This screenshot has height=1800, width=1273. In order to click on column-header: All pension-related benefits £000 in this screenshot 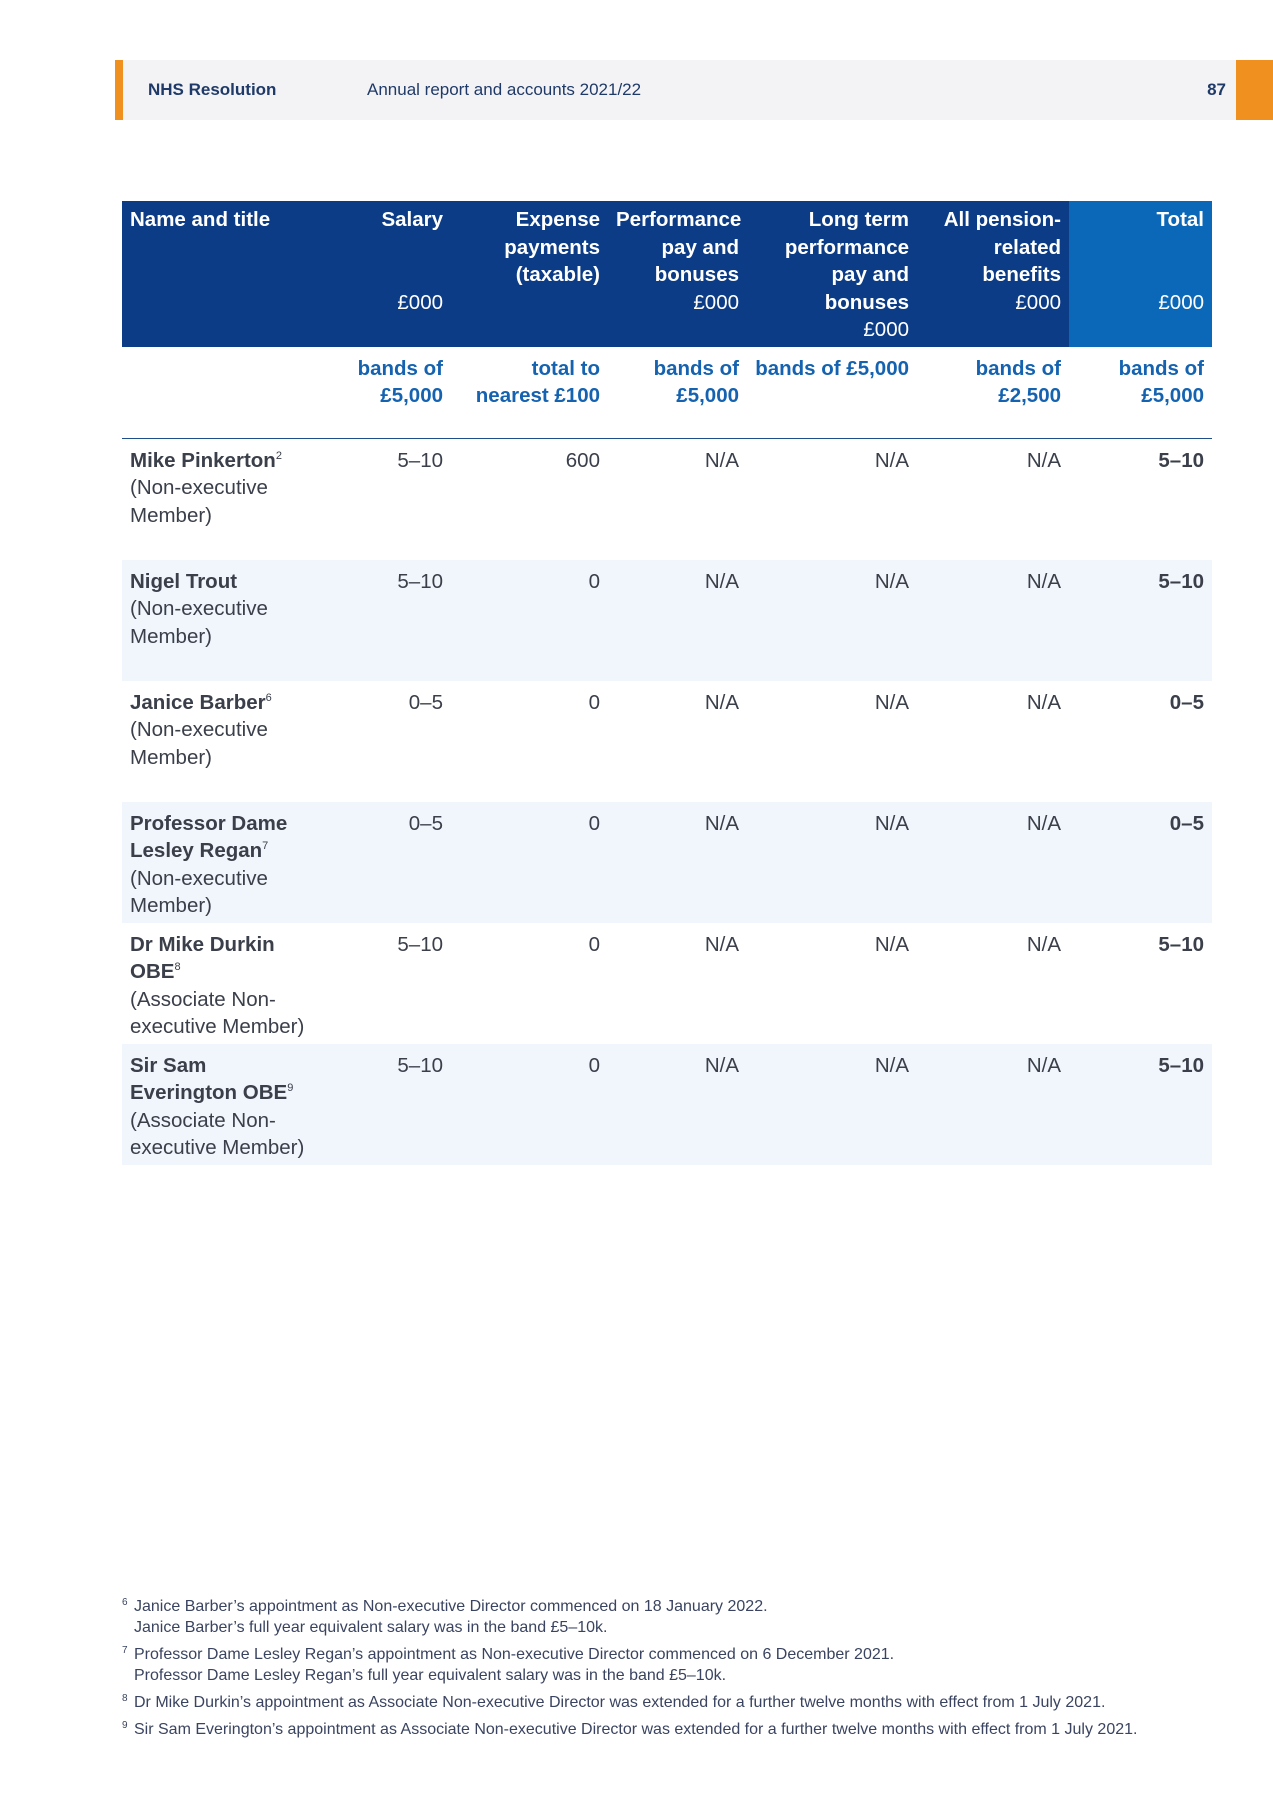, I will do `click(993, 274)`.